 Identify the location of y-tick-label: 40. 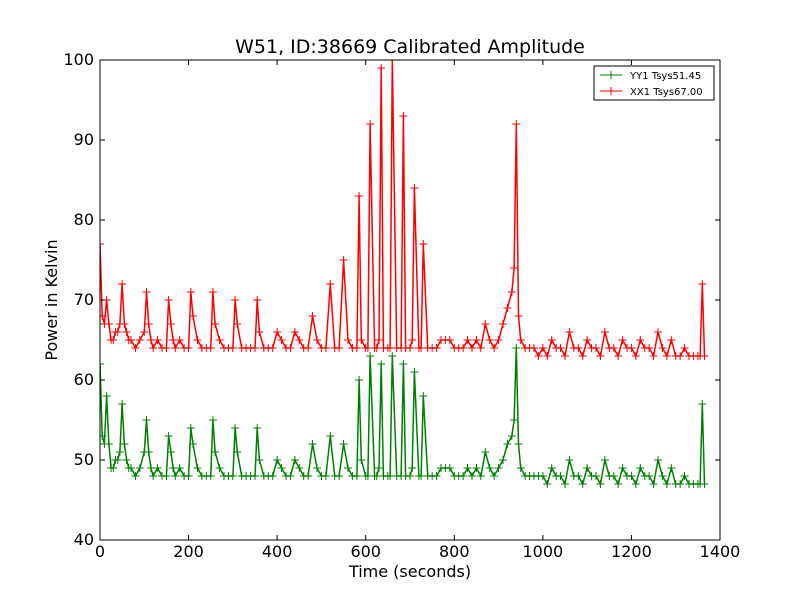
(84, 539).